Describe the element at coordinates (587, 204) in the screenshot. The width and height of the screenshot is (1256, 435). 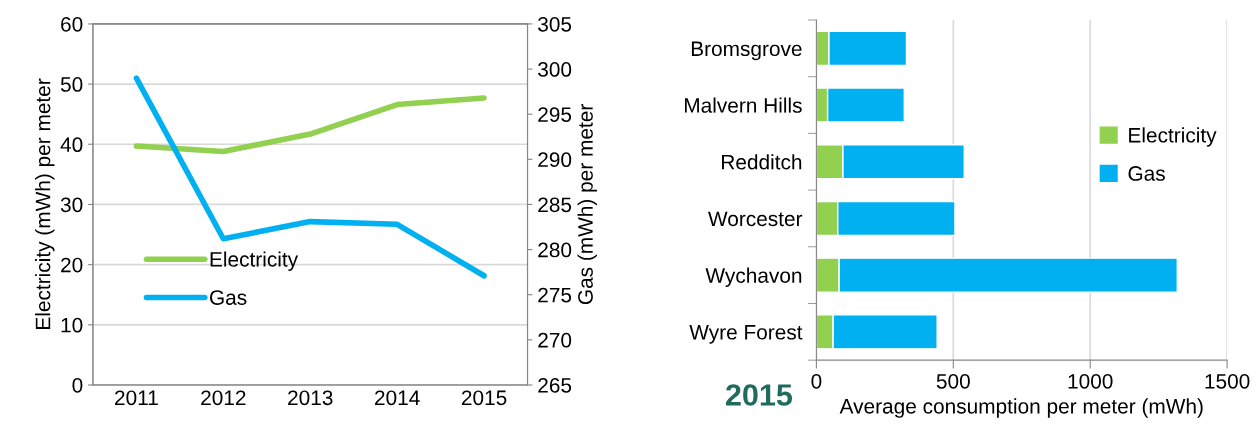
I see `y2-axis-title: Gas (mWh) per meter` at that location.